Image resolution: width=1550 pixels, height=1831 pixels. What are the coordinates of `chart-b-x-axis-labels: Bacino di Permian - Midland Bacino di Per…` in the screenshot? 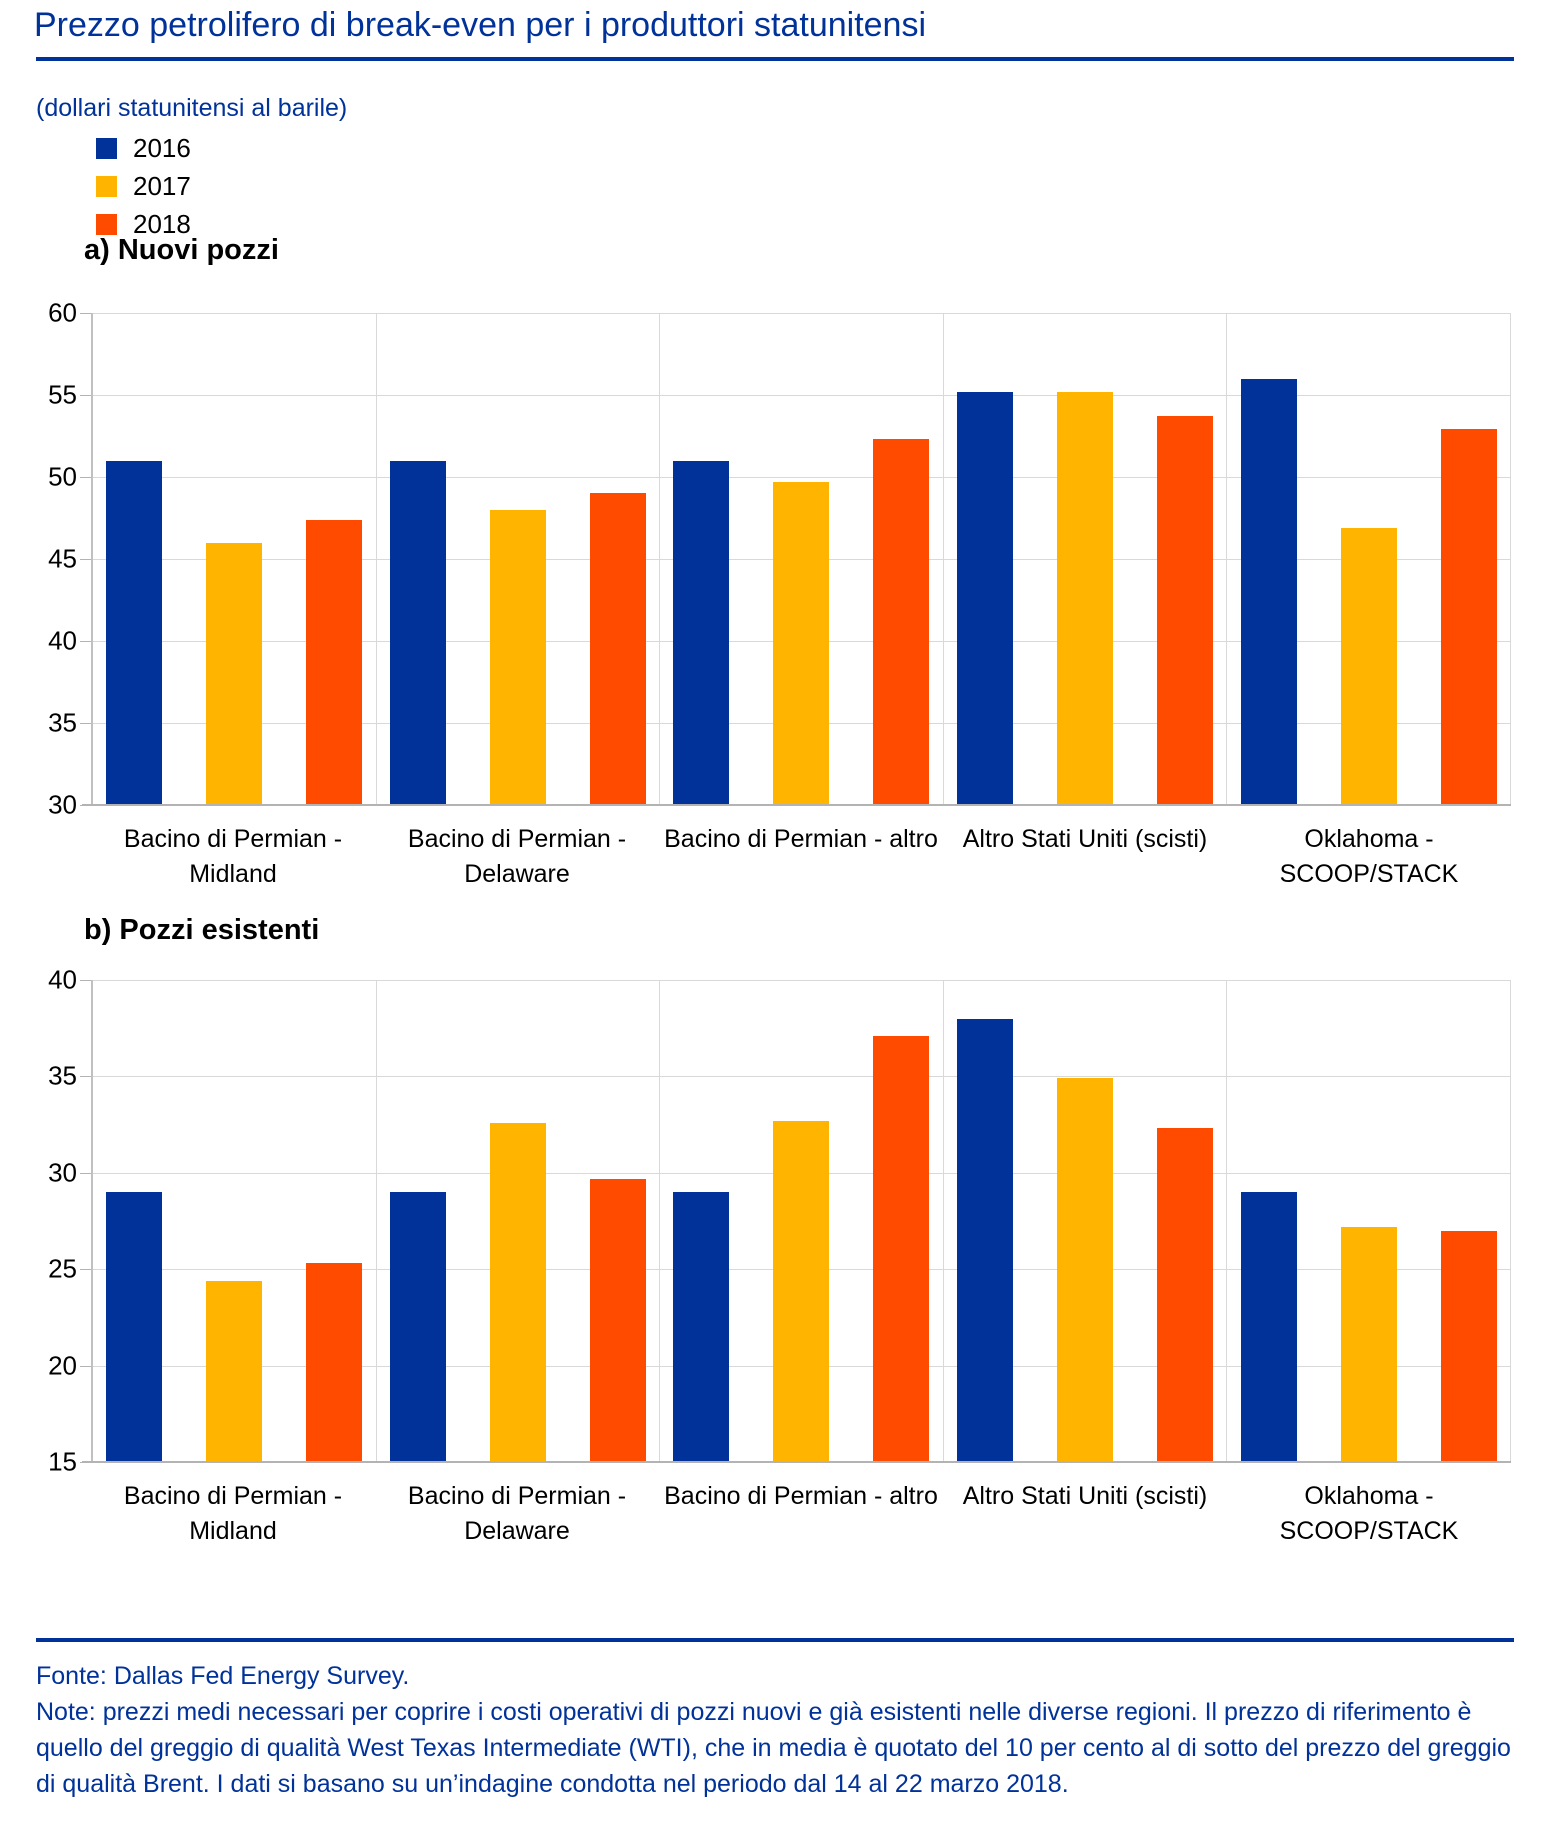 It's located at (801, 1514).